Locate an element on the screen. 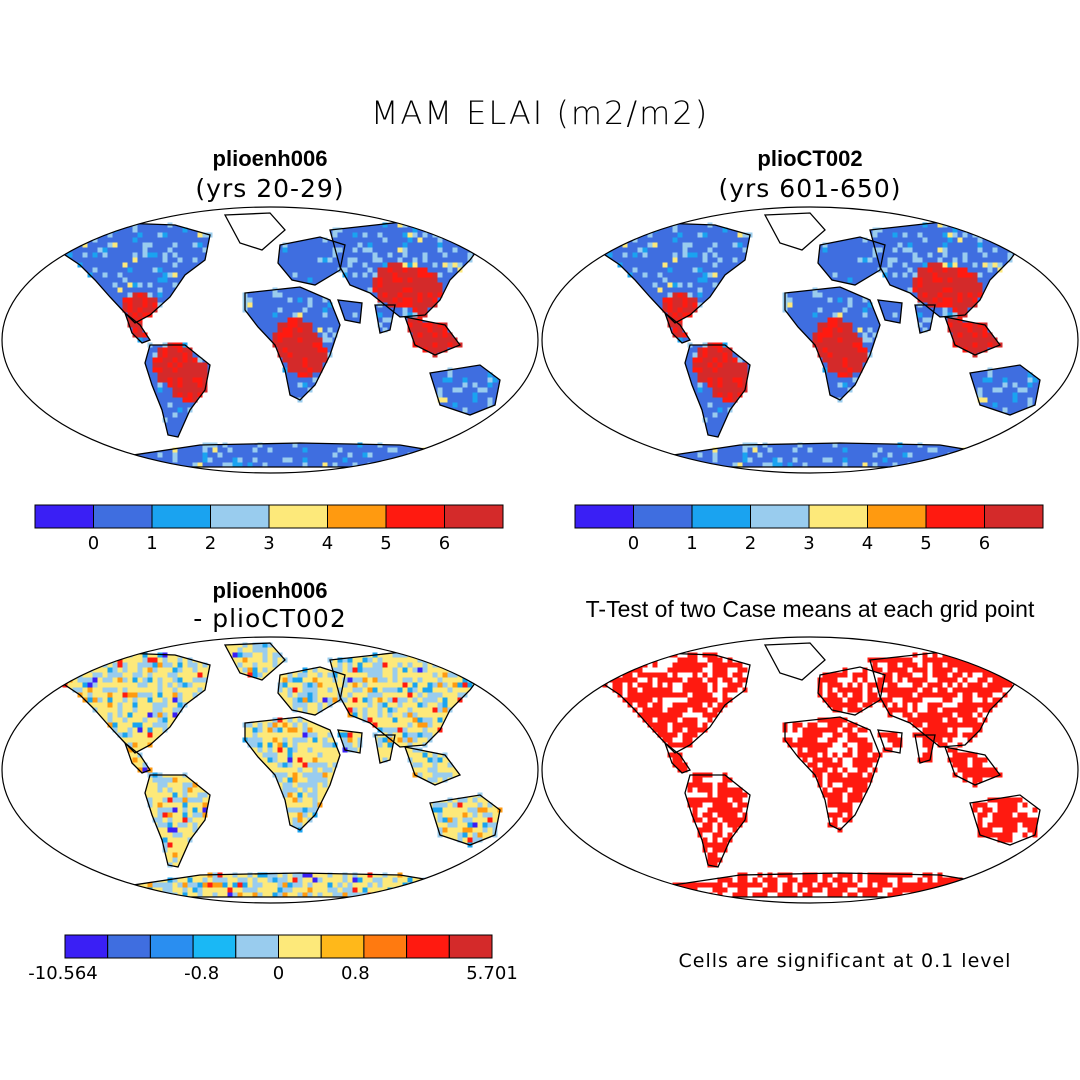 The height and width of the screenshot is (1080, 1080). colorbar-tick-label: 5.701 is located at coordinates (492, 973).